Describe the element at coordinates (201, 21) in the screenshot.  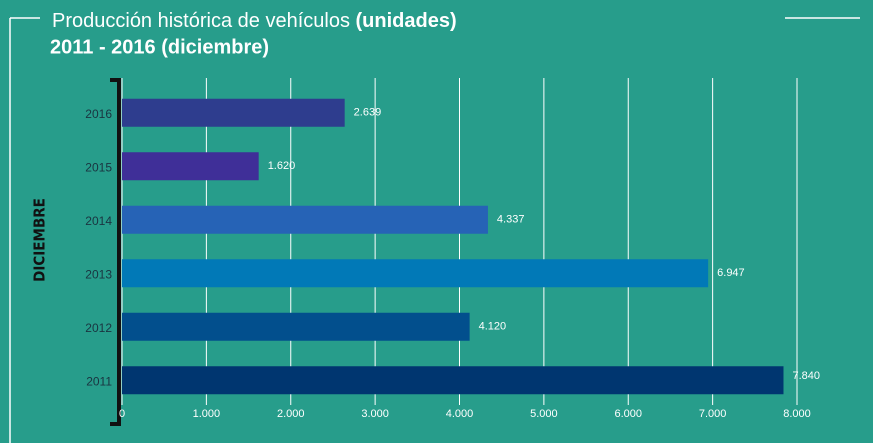
I see `title-text: Producción histórica de vehículos` at that location.